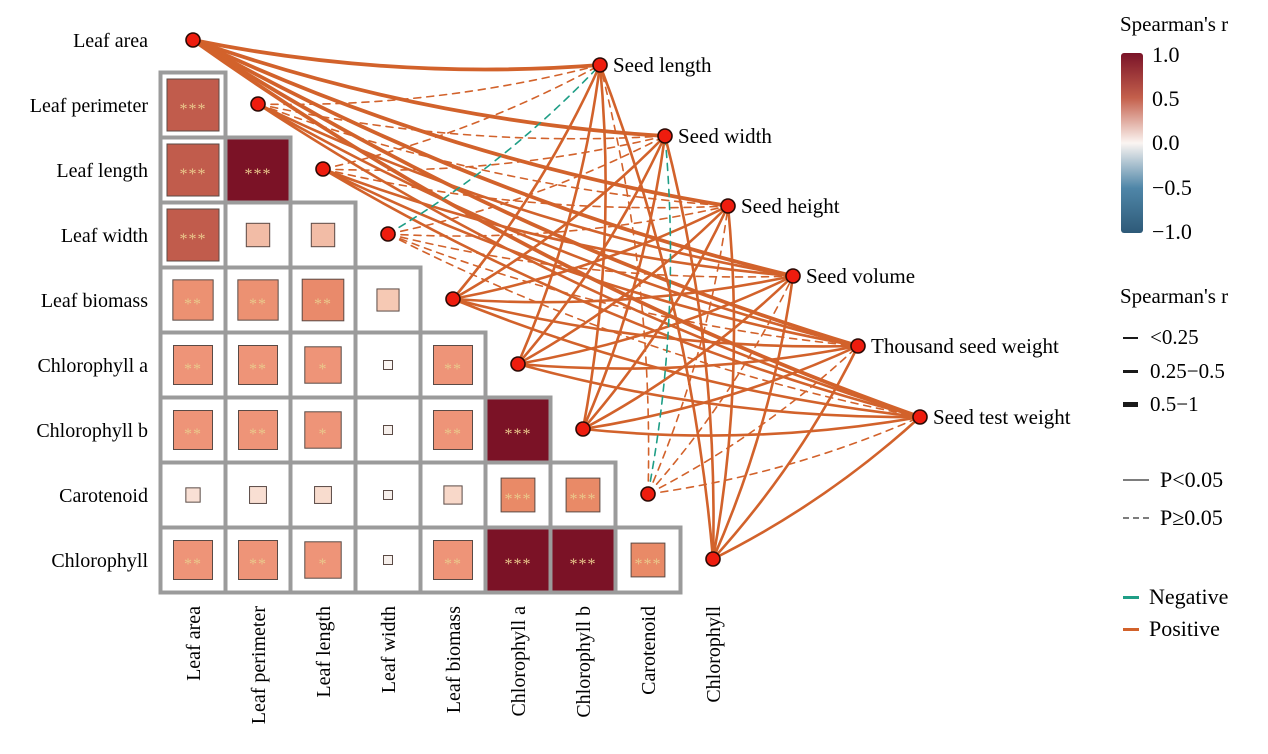 This screenshot has width=1268, height=754. Describe the element at coordinates (92, 431) in the screenshot. I see `row-label: Chlorophyll b` at that location.